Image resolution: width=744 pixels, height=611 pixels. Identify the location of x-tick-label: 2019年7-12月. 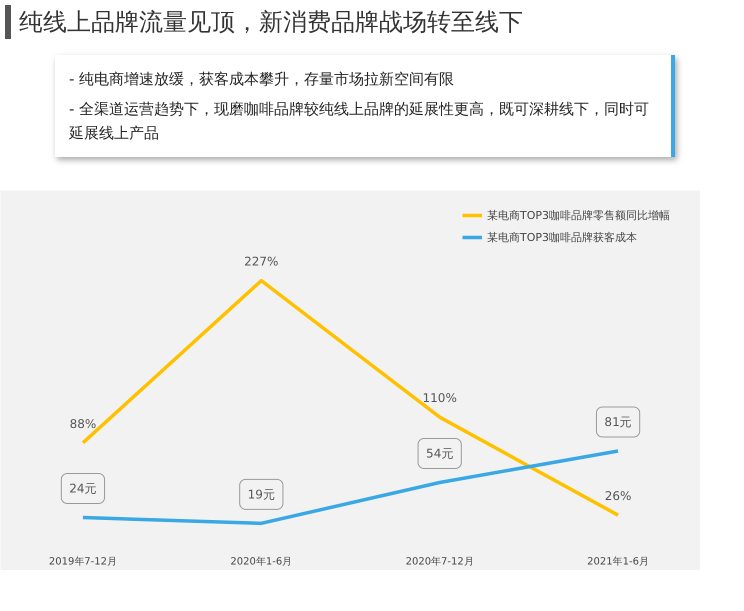
(83, 562).